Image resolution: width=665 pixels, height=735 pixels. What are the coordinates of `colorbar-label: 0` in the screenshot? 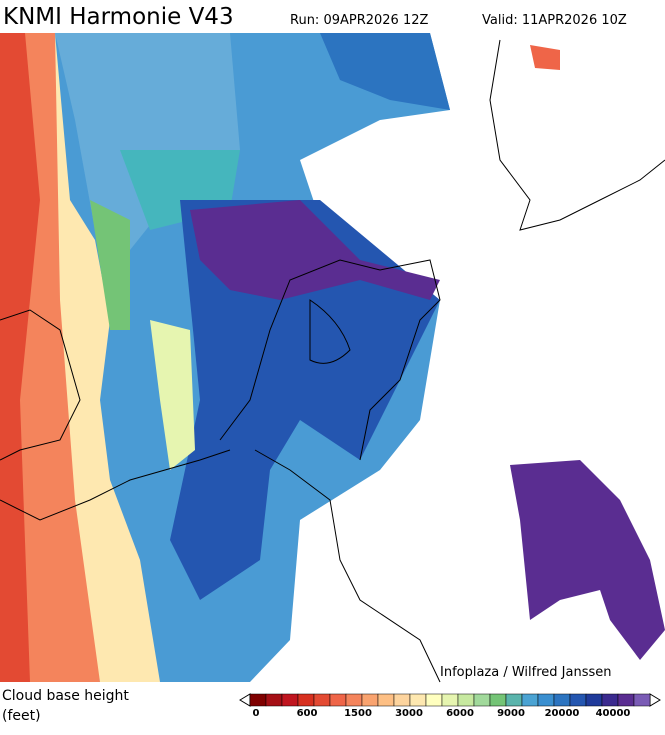 It's located at (256, 713).